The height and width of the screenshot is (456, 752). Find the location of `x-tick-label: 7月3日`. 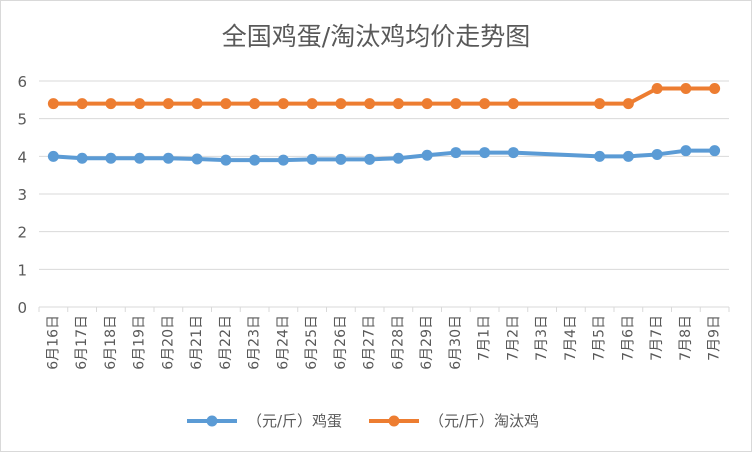

x-tick-label: 7月3日 is located at coordinates (542, 338).